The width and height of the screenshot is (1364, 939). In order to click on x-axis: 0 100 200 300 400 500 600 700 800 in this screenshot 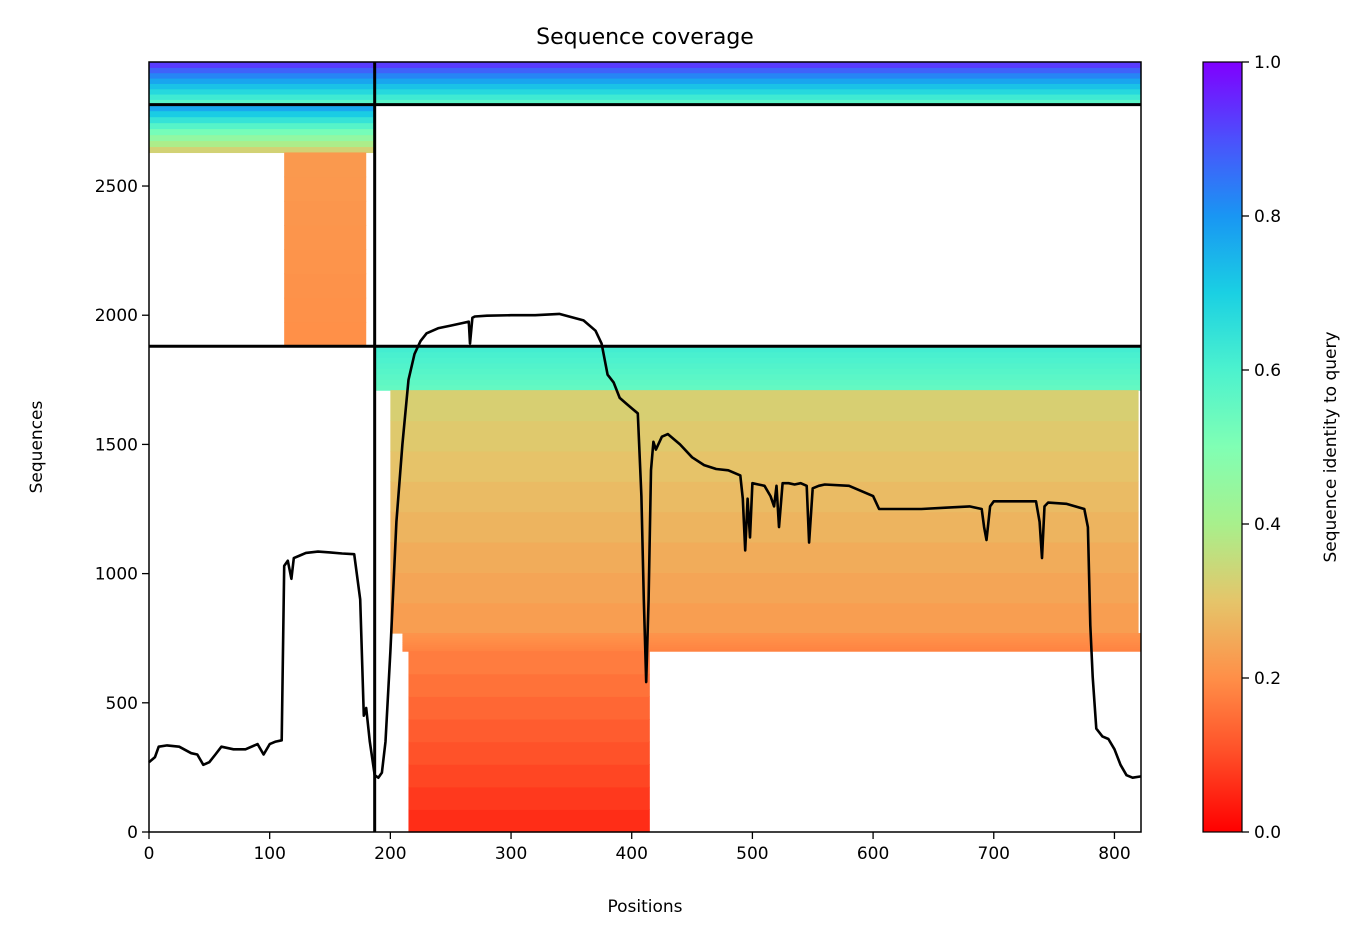, I will do `click(637, 848)`.